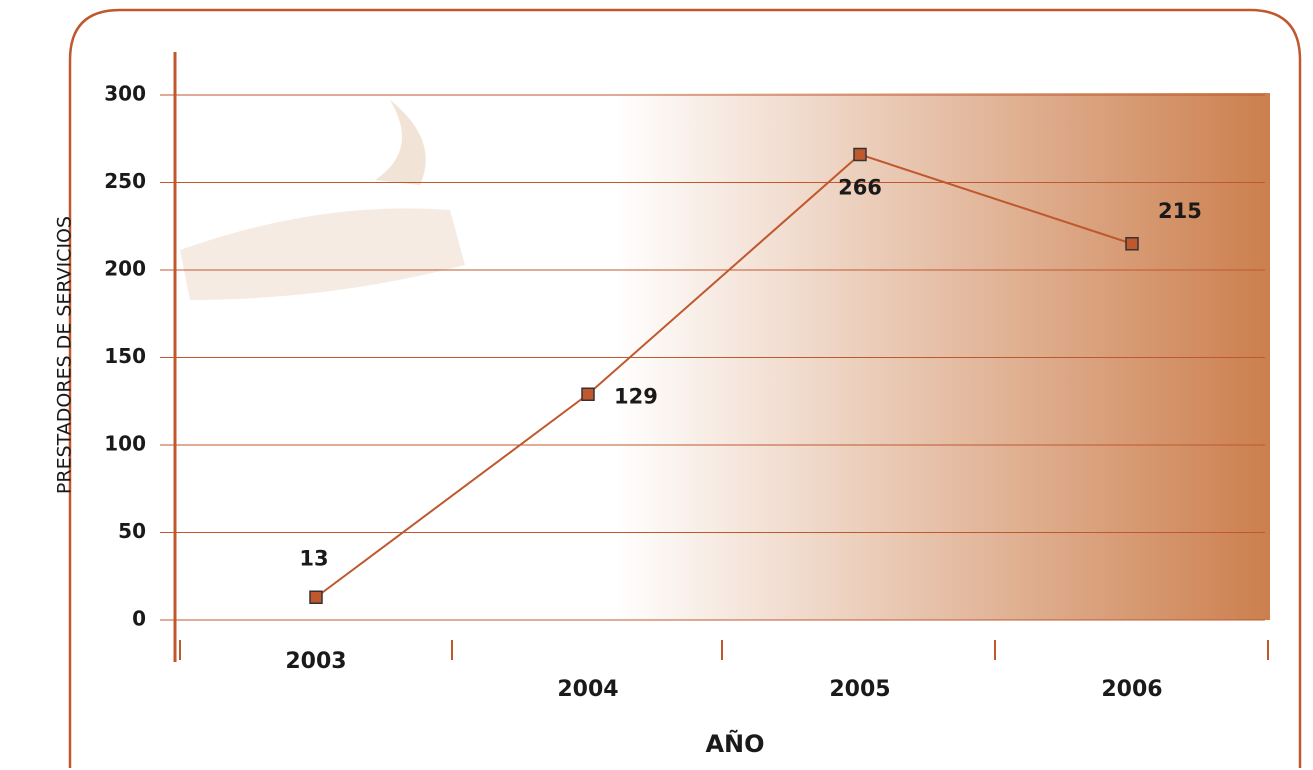 This screenshot has width=1313, height=770. I want to click on x-tick-label: 2006, so click(1131, 689).